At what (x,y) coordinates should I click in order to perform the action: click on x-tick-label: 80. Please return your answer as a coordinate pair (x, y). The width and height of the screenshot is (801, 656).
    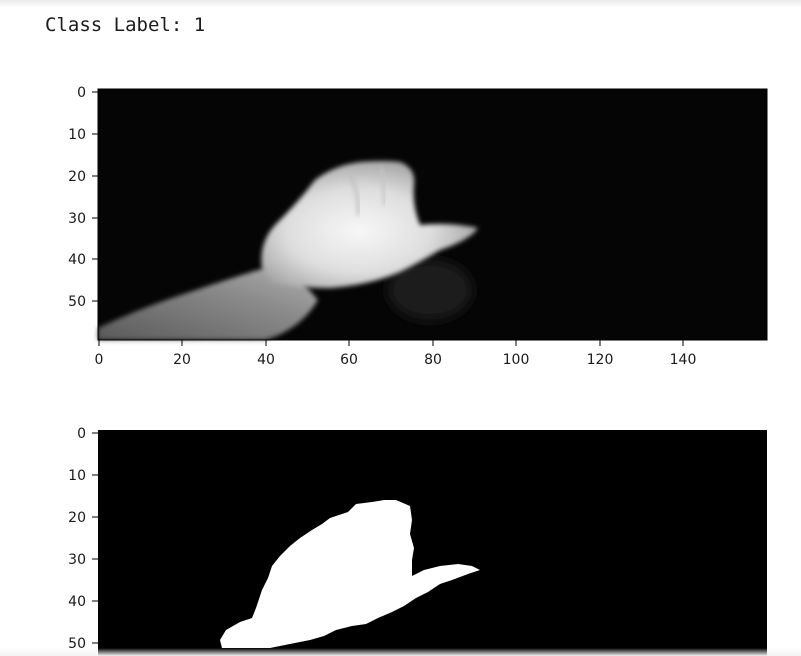
    Looking at the image, I should click on (433, 360).